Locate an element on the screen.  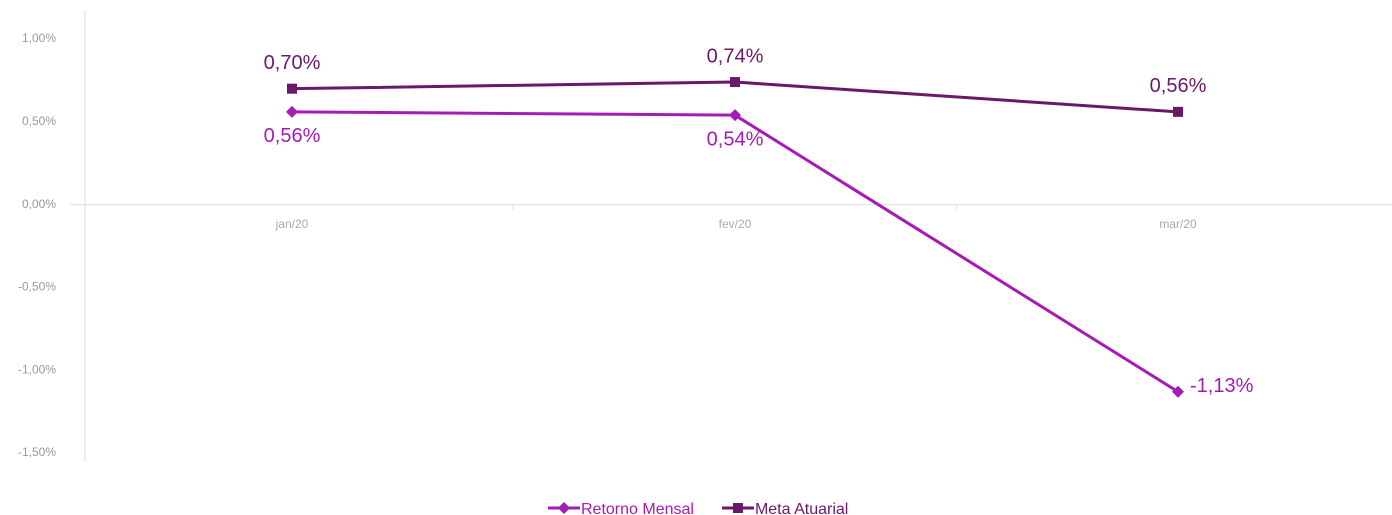
legend-label: Retorno Mensal is located at coordinates (637, 508).